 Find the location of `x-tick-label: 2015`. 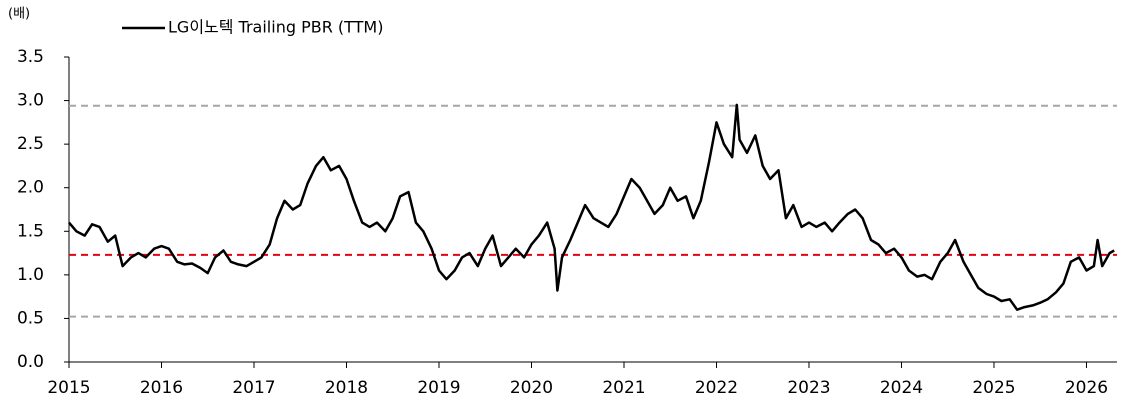

x-tick-label: 2015 is located at coordinates (68, 388).